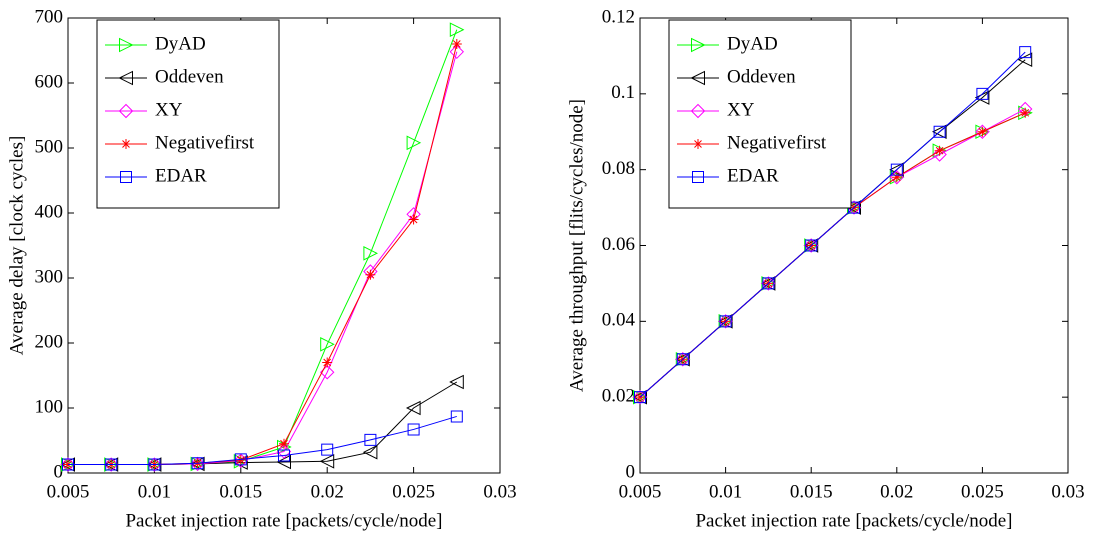 The height and width of the screenshot is (539, 1099). Describe the element at coordinates (618, 16) in the screenshot. I see `y-tick-label: 0.12` at that location.